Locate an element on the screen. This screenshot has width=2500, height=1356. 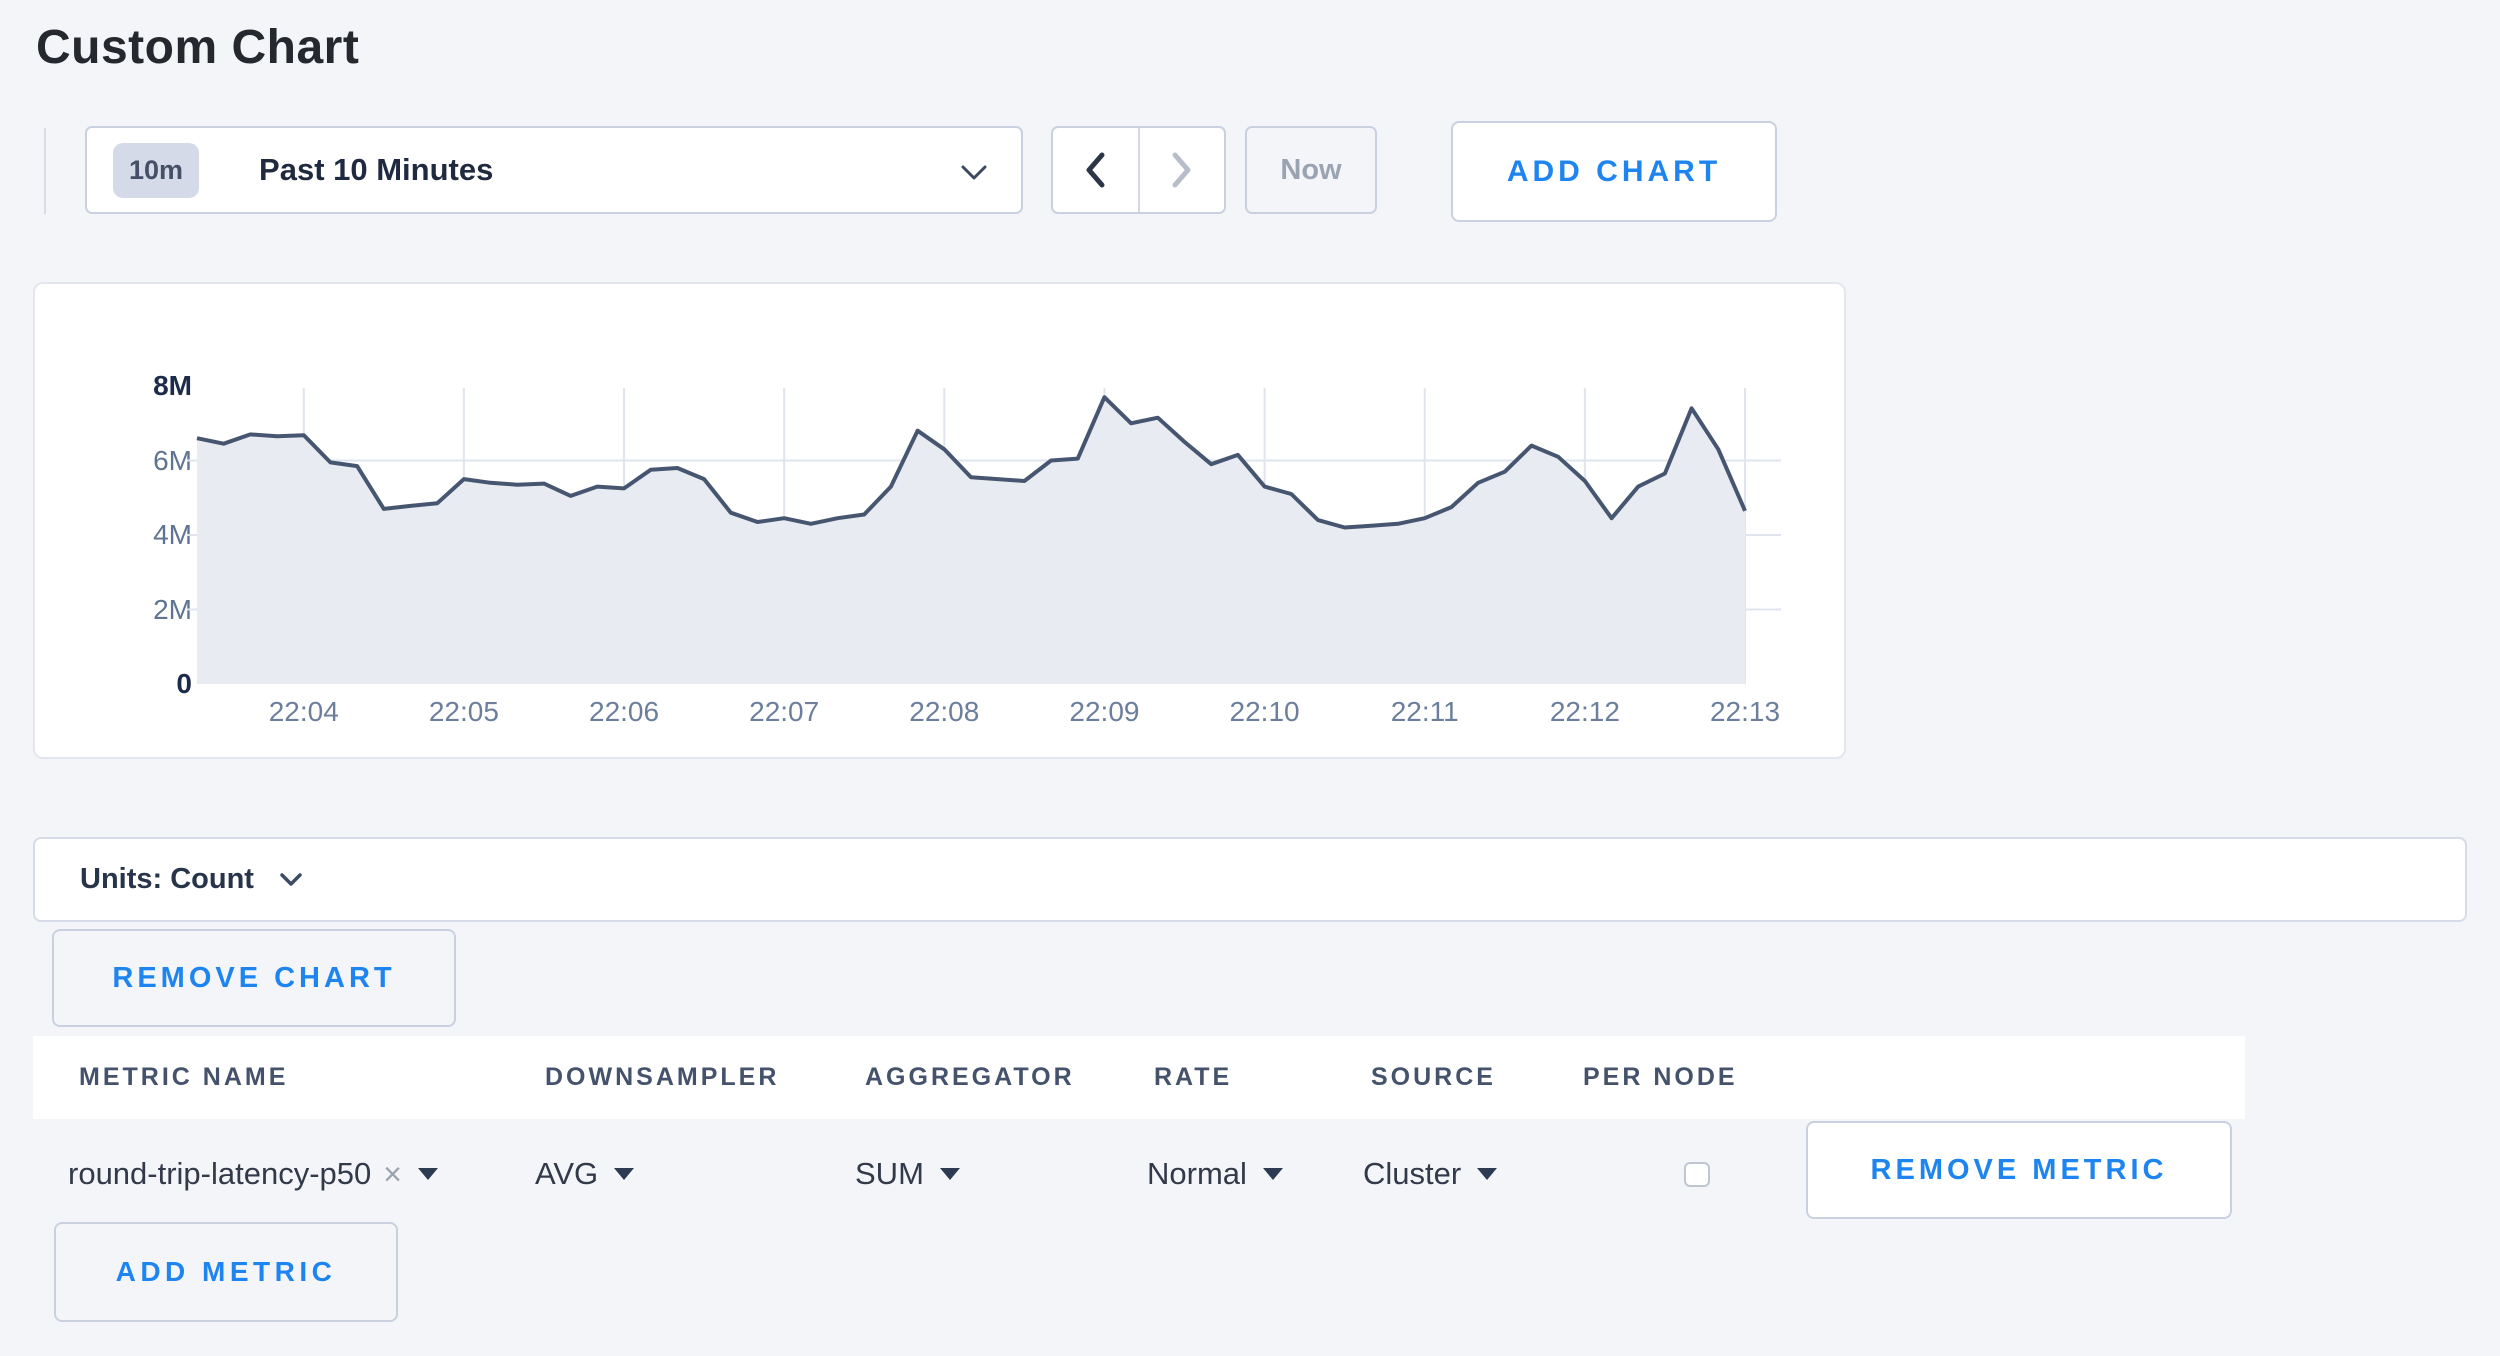
rate-select: Normal is located at coordinates (1215, 1174).